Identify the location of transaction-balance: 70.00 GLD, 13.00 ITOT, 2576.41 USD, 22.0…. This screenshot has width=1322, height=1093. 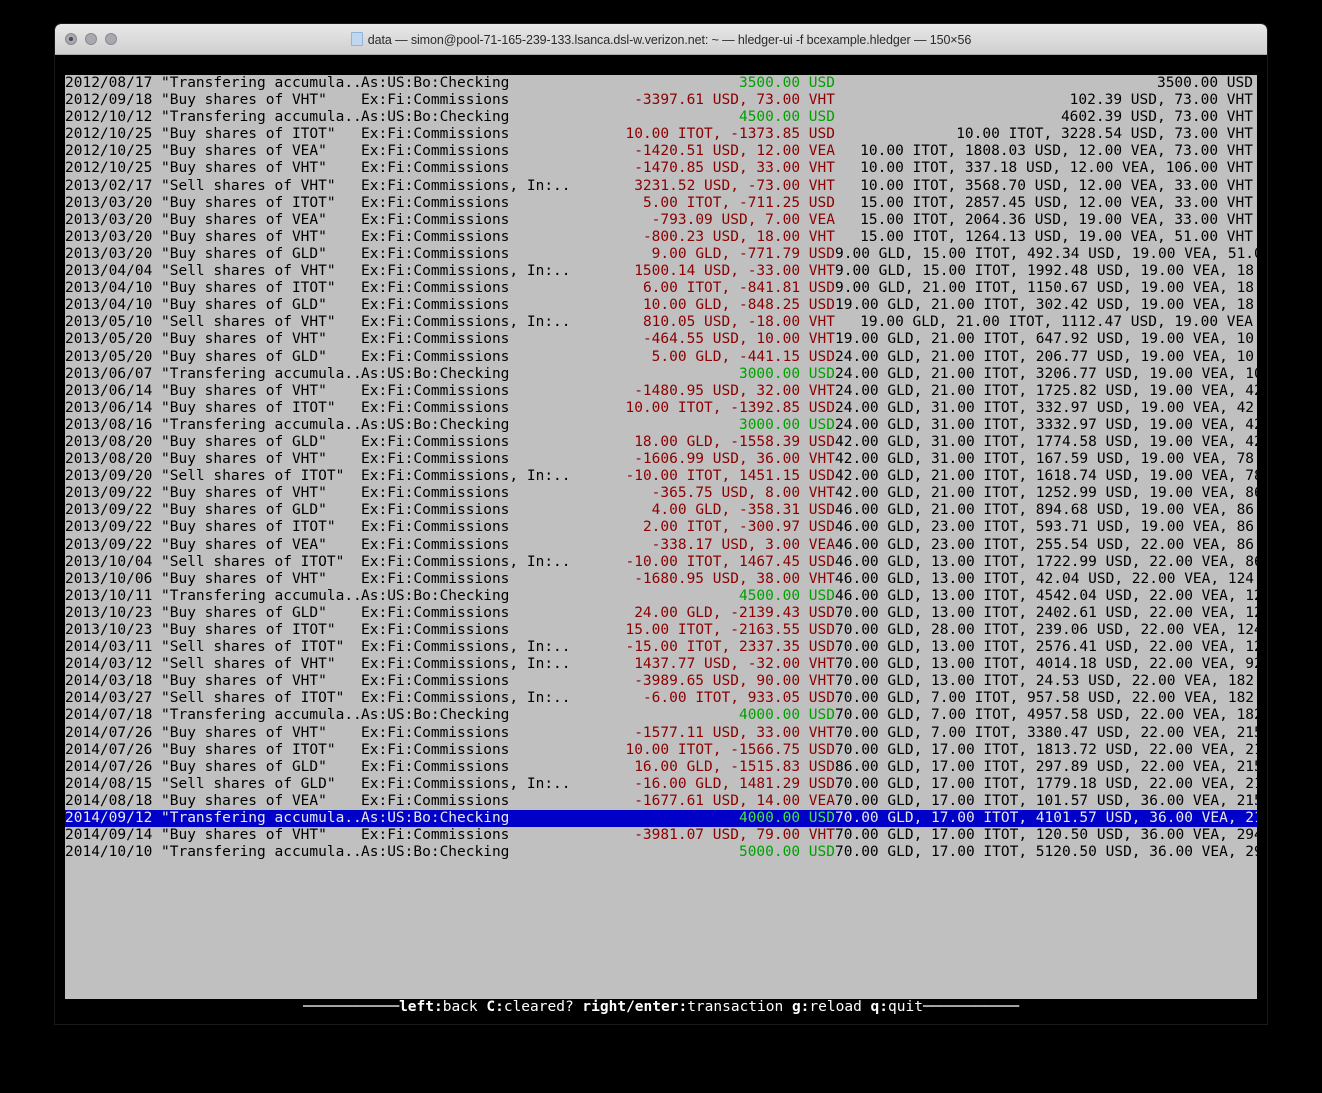
(1046, 647).